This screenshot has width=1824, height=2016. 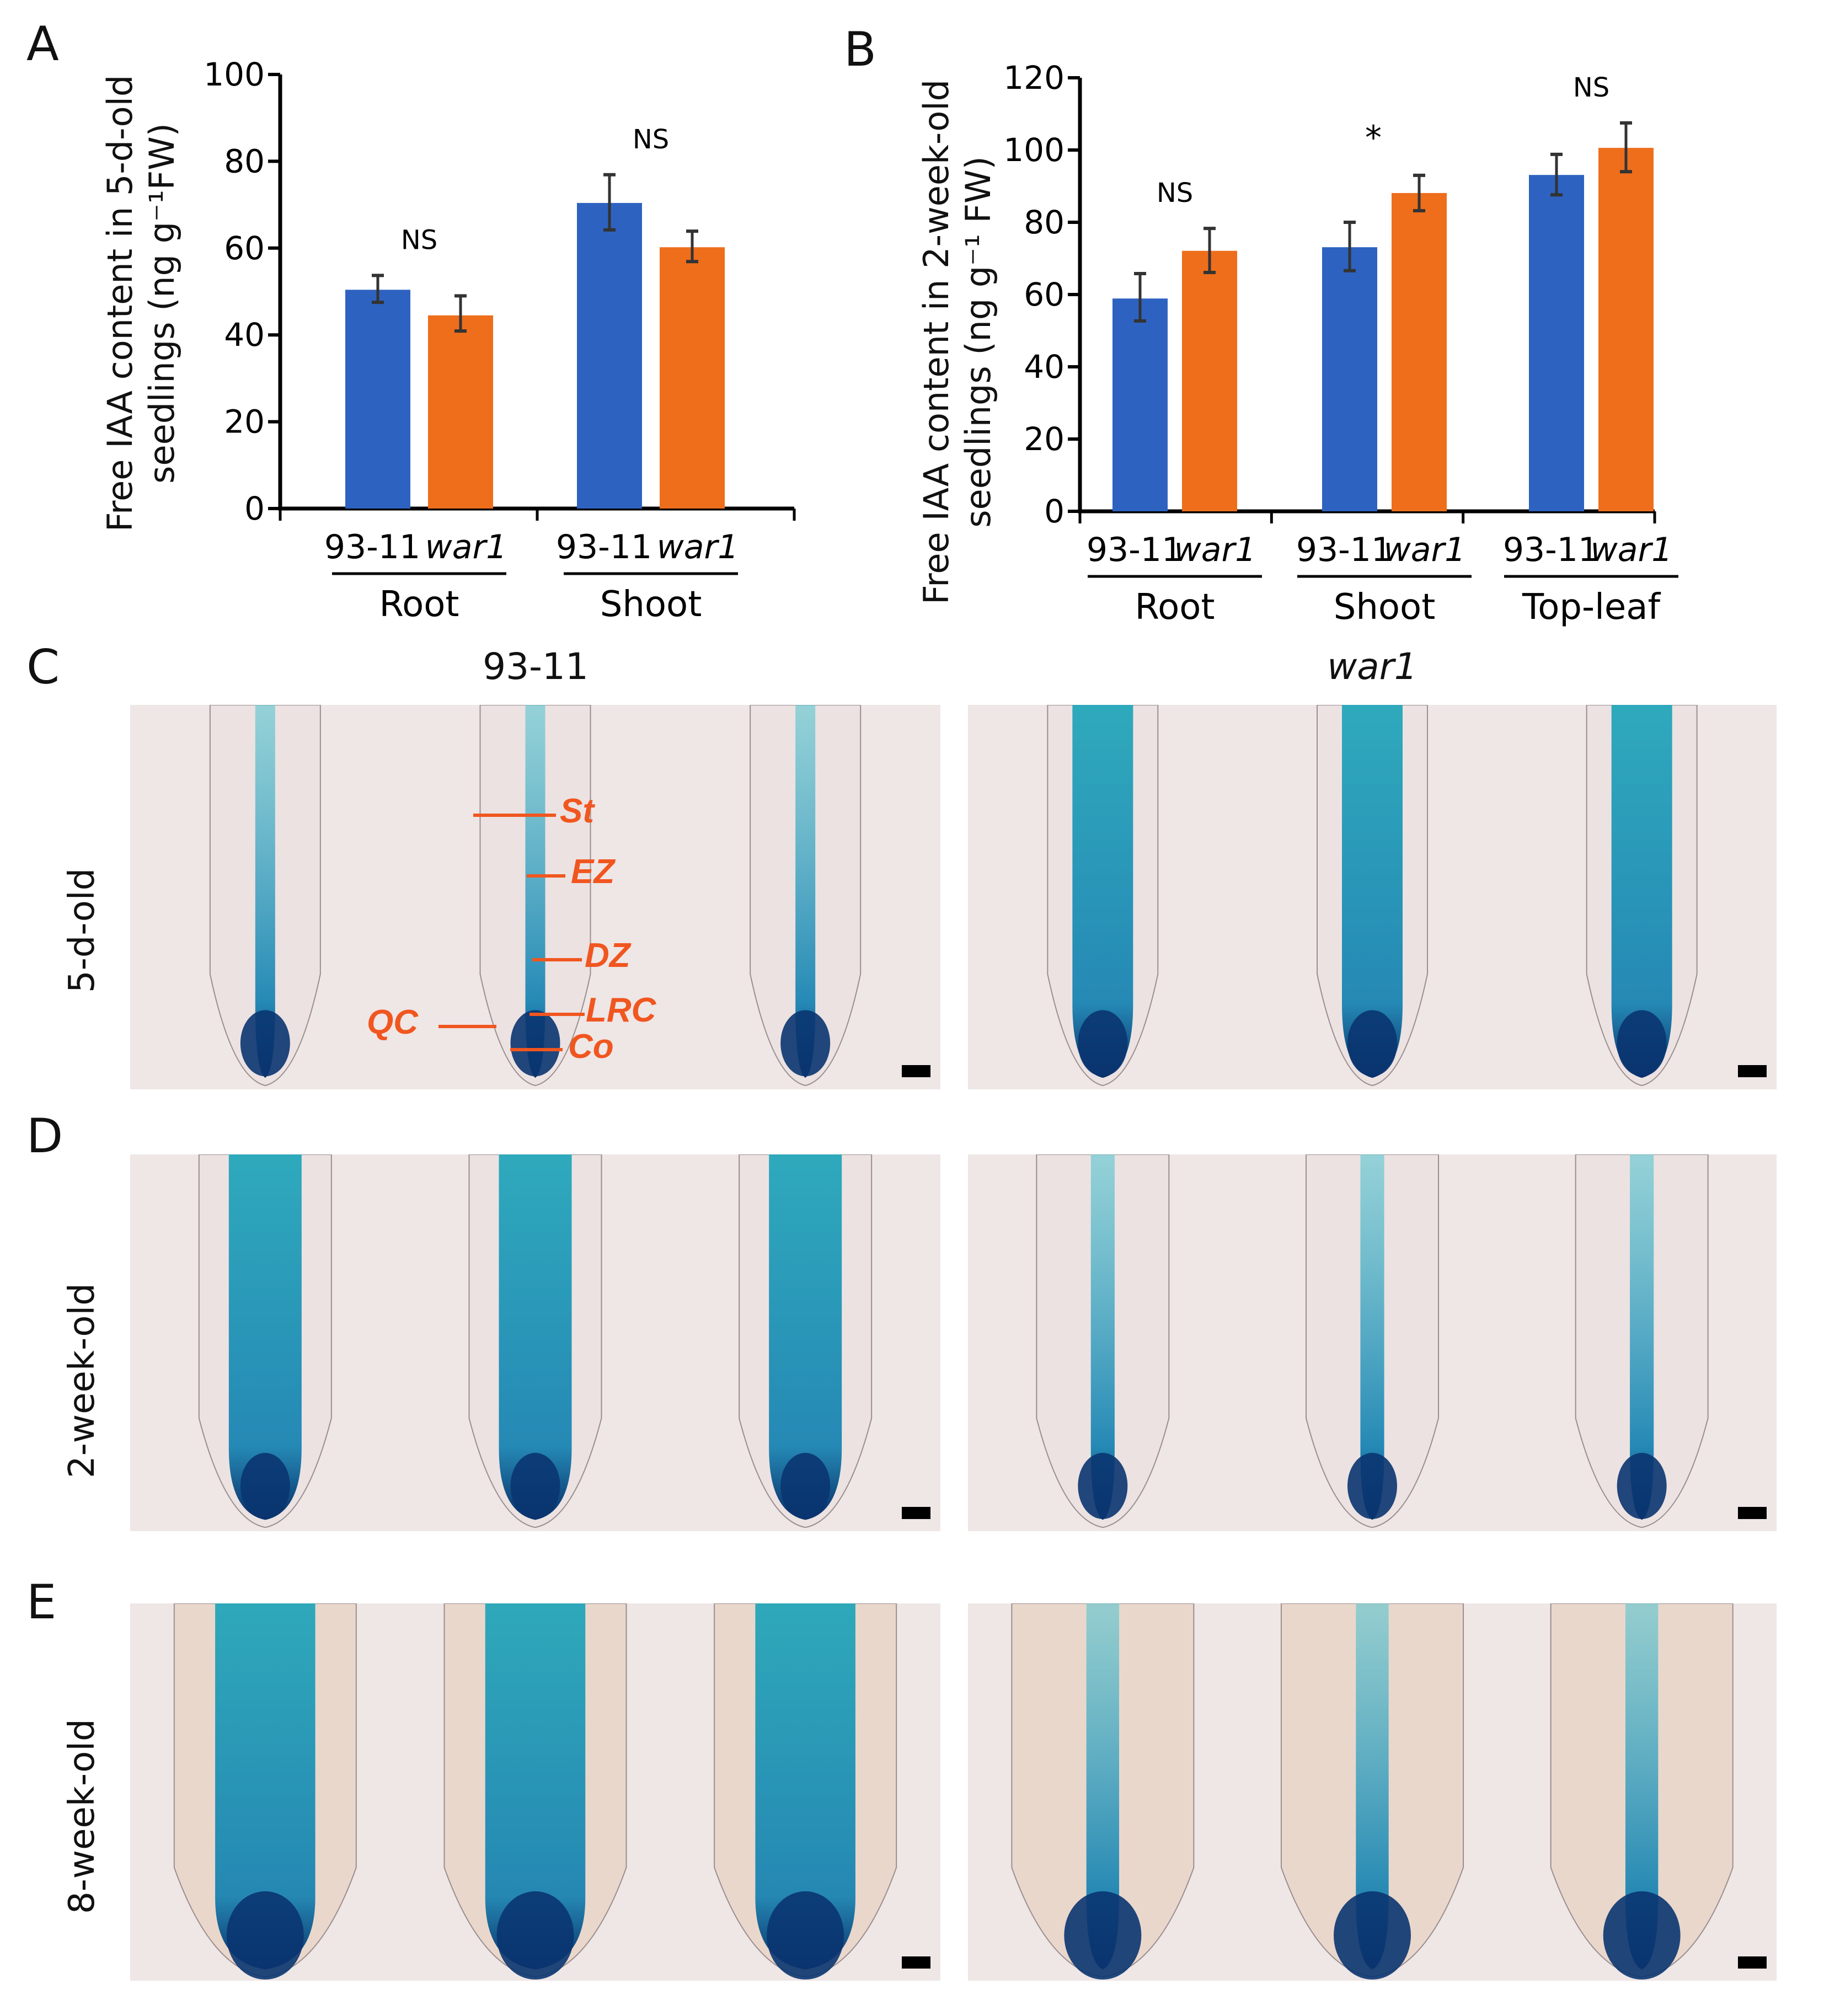 What do you see at coordinates (1626, 329) in the screenshot?
I see `bar-war1-top-leaf` at bounding box center [1626, 329].